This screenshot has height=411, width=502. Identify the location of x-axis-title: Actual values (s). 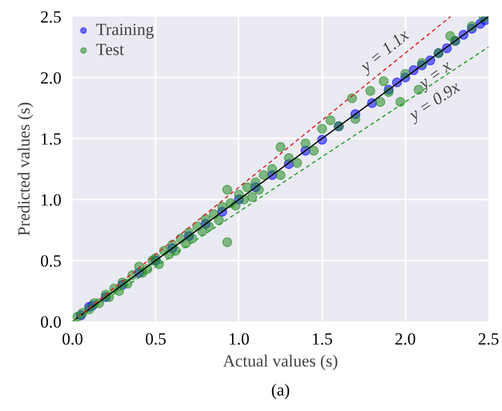
(280, 361).